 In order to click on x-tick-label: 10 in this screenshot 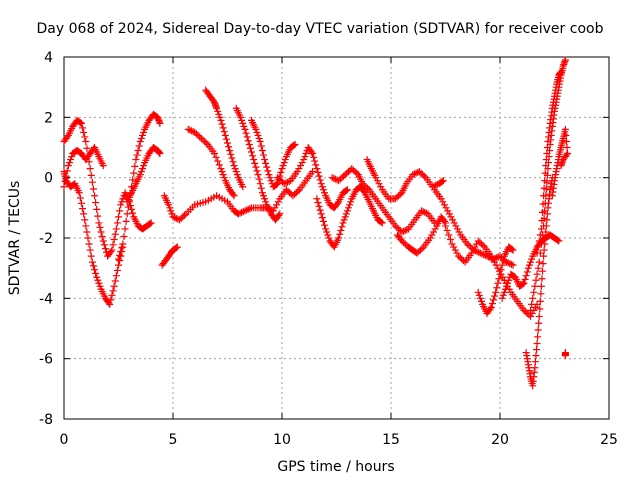, I will do `click(282, 440)`.